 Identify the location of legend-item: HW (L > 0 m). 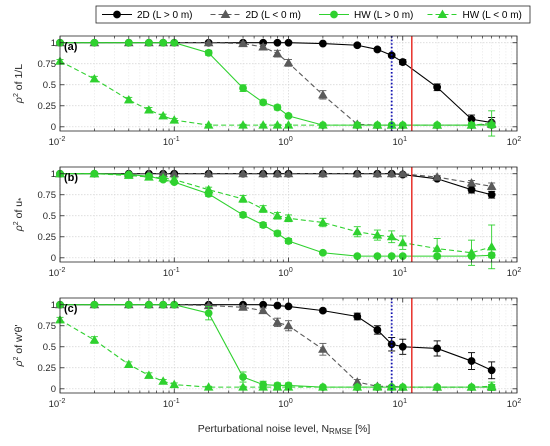
(366, 15).